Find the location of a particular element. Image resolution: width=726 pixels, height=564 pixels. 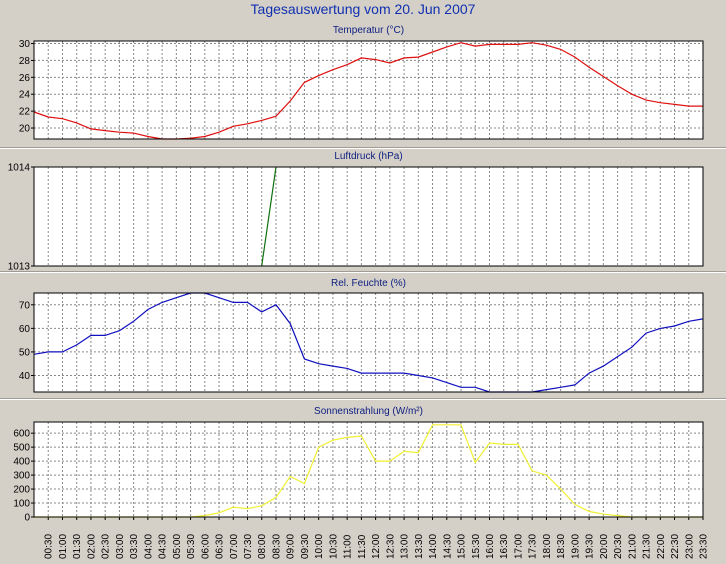

x-tick-label: 17:00 is located at coordinates (518, 546).